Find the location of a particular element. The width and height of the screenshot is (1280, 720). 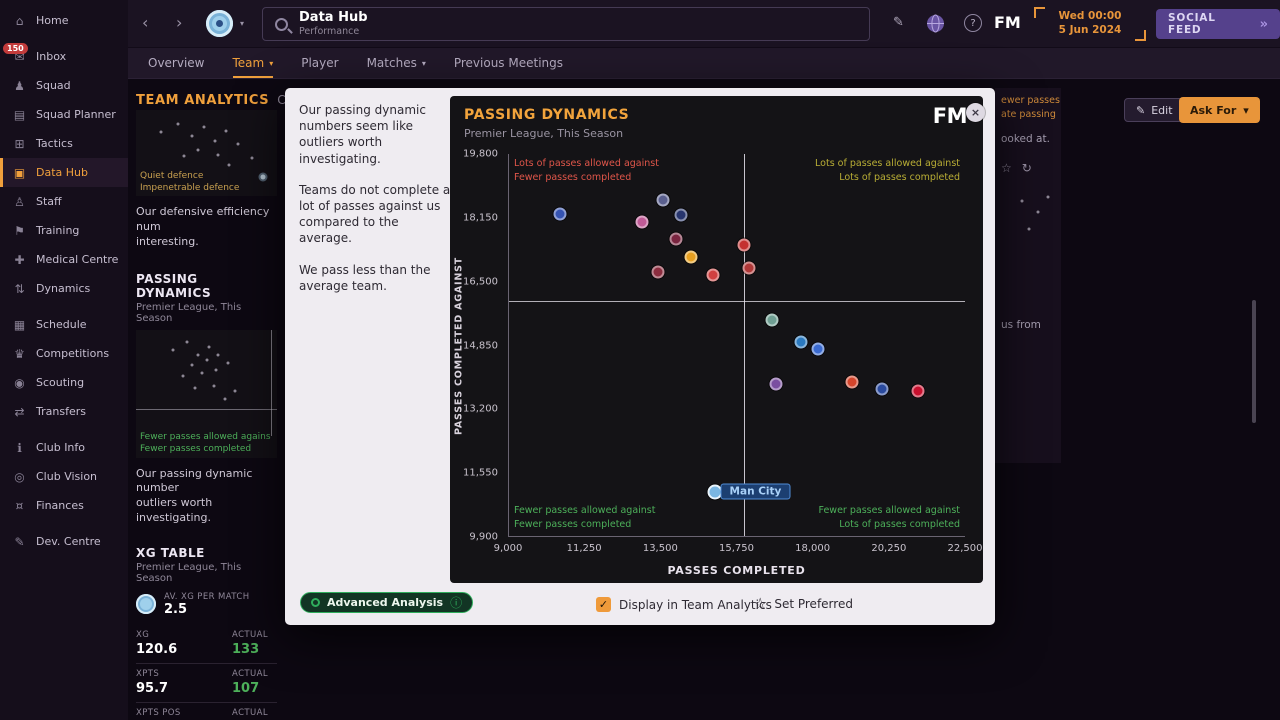

quadrant-hline is located at coordinates (737, 301).